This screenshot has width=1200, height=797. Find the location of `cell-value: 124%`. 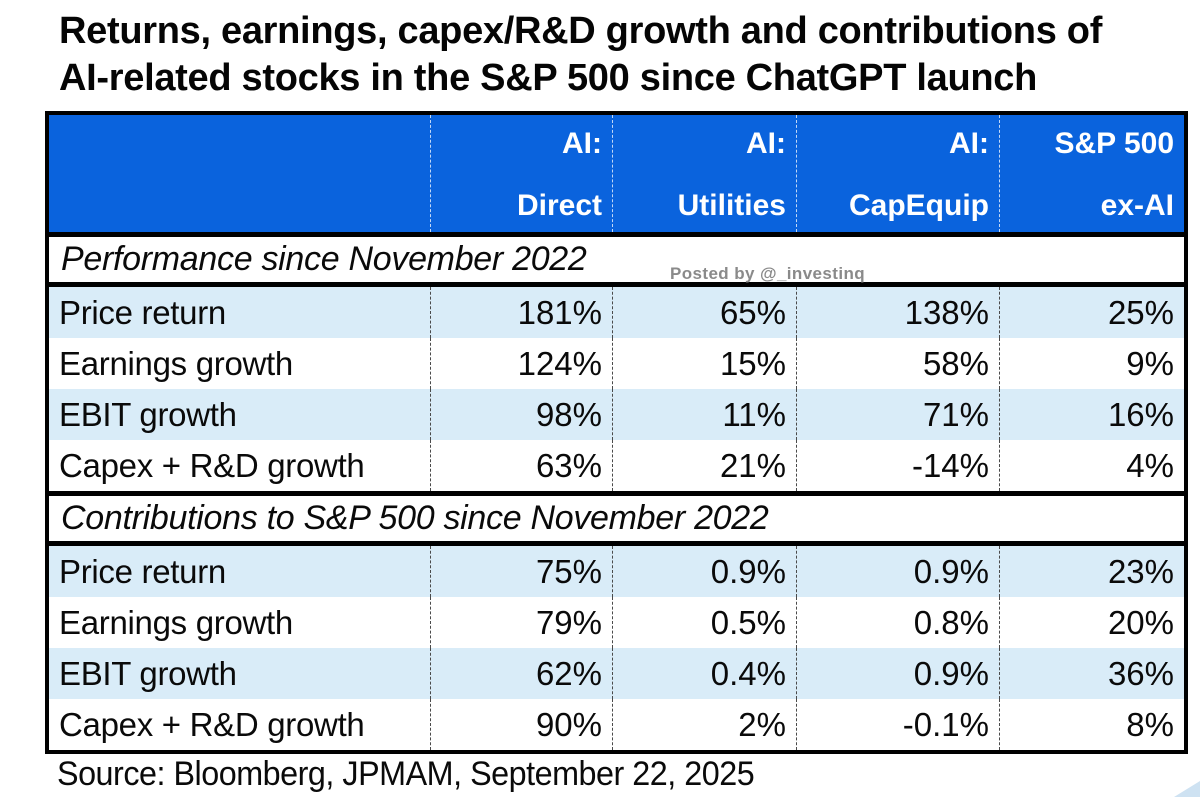

cell-value: 124% is located at coordinates (521, 363).